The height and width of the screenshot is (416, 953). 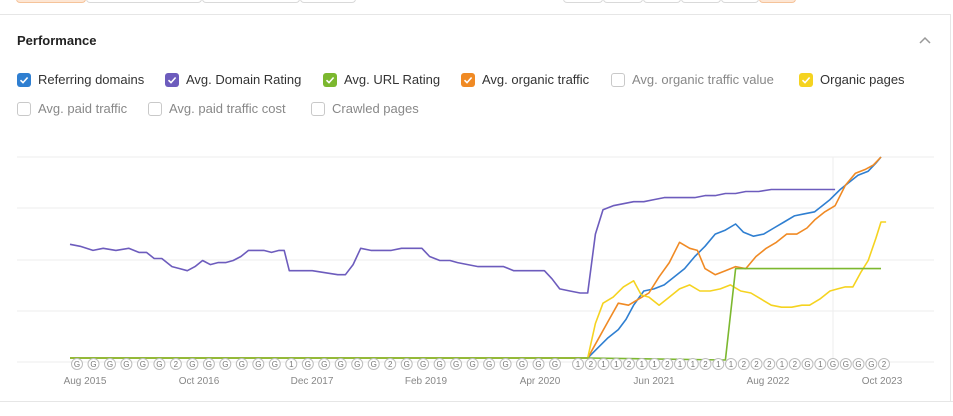 I want to click on period-button-active, so click(x=51, y=1).